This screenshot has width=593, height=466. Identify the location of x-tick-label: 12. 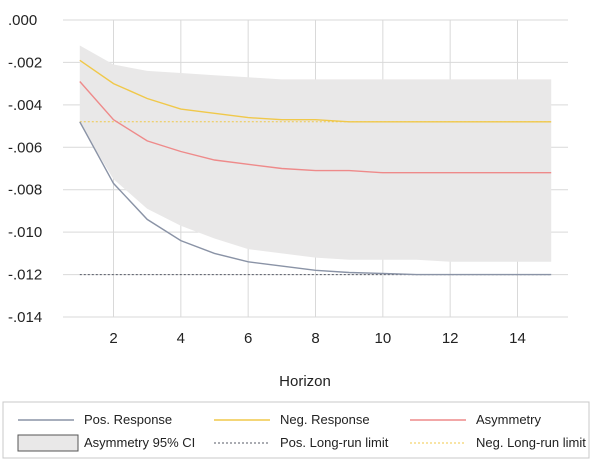
(450, 338).